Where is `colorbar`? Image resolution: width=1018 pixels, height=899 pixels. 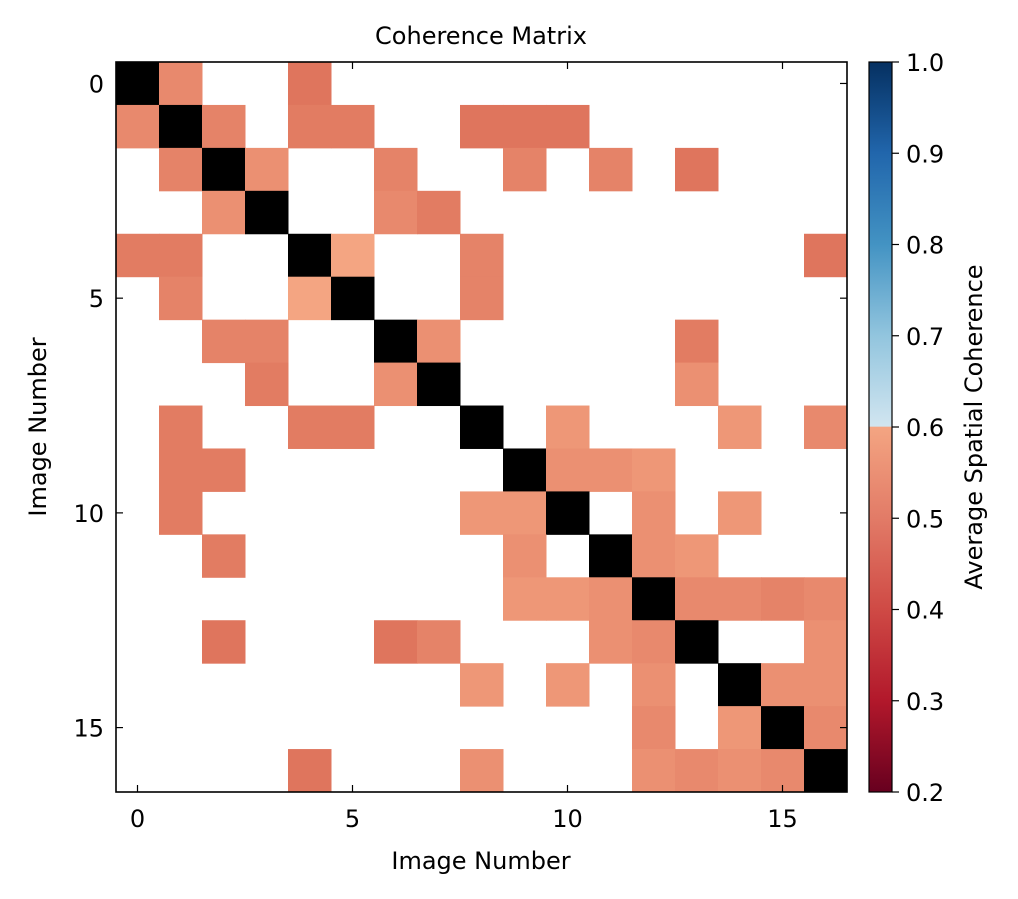 colorbar is located at coordinates (880, 427).